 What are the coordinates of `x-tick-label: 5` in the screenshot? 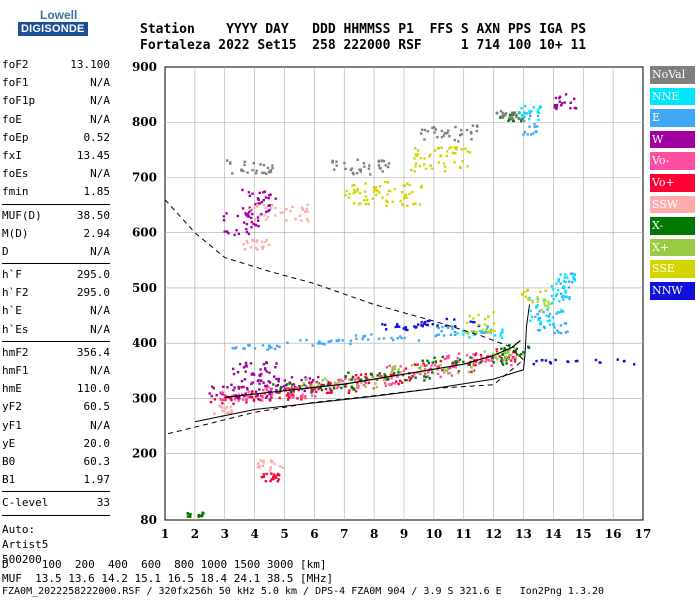 It's located at (284, 534).